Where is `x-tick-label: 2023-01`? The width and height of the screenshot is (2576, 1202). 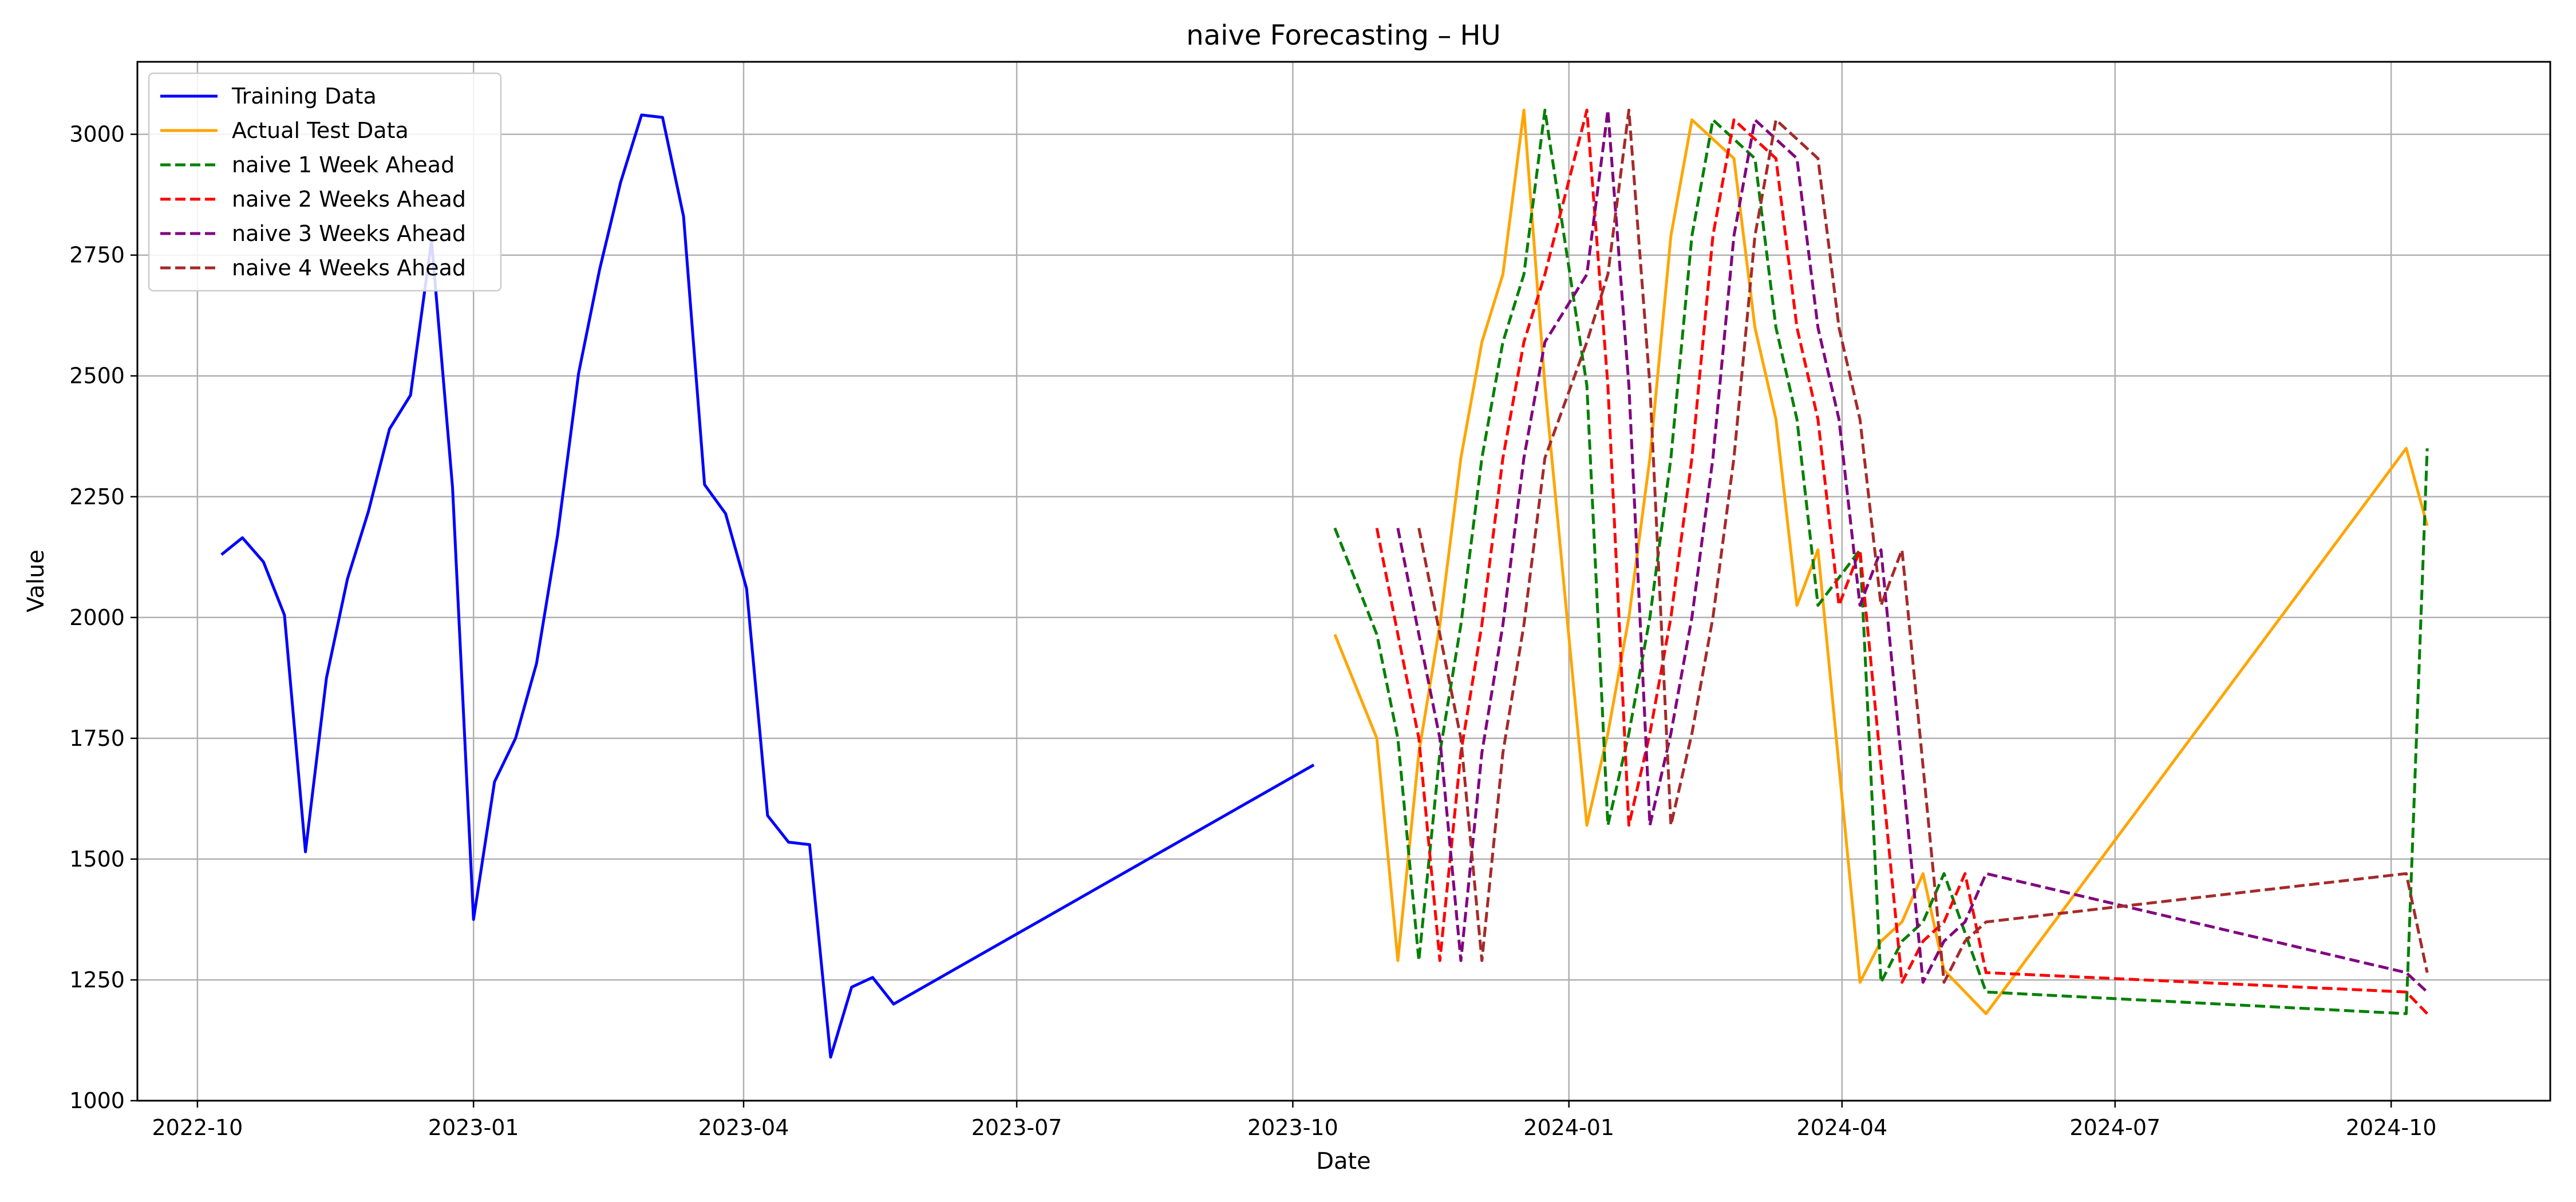 x-tick-label: 2023-01 is located at coordinates (473, 1127).